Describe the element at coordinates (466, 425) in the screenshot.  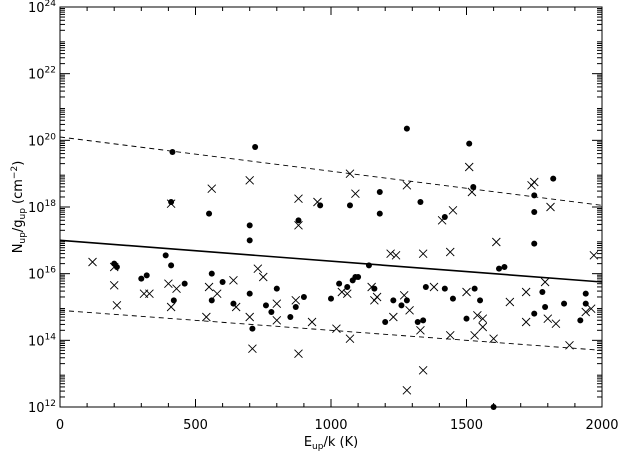
I see `x-tick-label: 1500` at that location.